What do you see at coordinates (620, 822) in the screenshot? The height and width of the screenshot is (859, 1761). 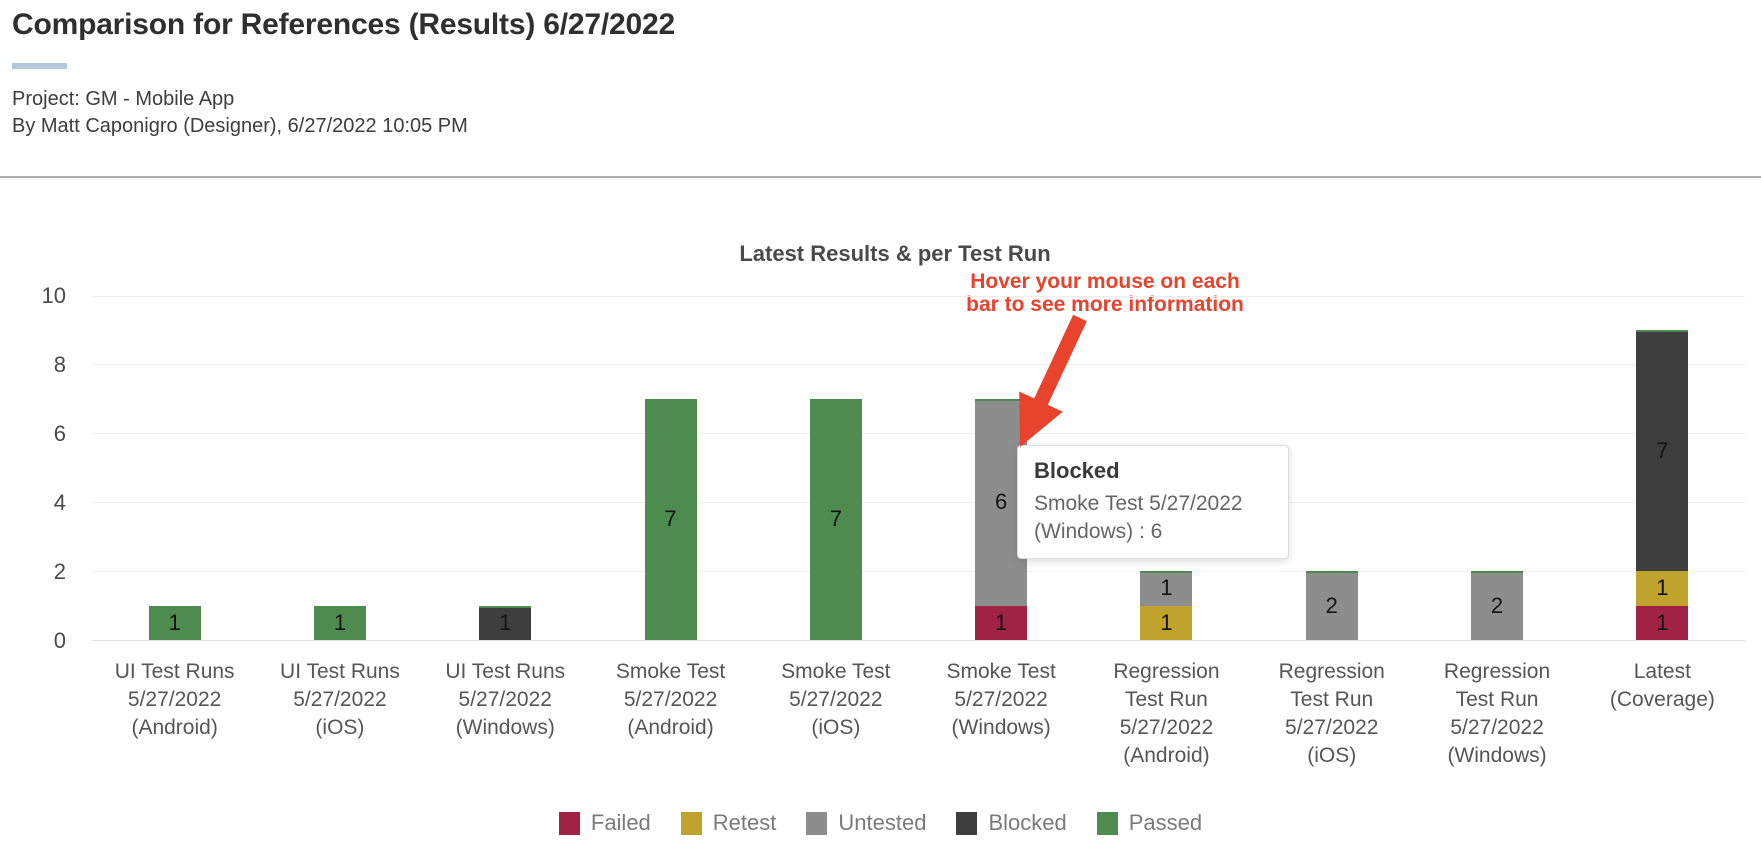 I see `legend-label: Failed` at bounding box center [620, 822].